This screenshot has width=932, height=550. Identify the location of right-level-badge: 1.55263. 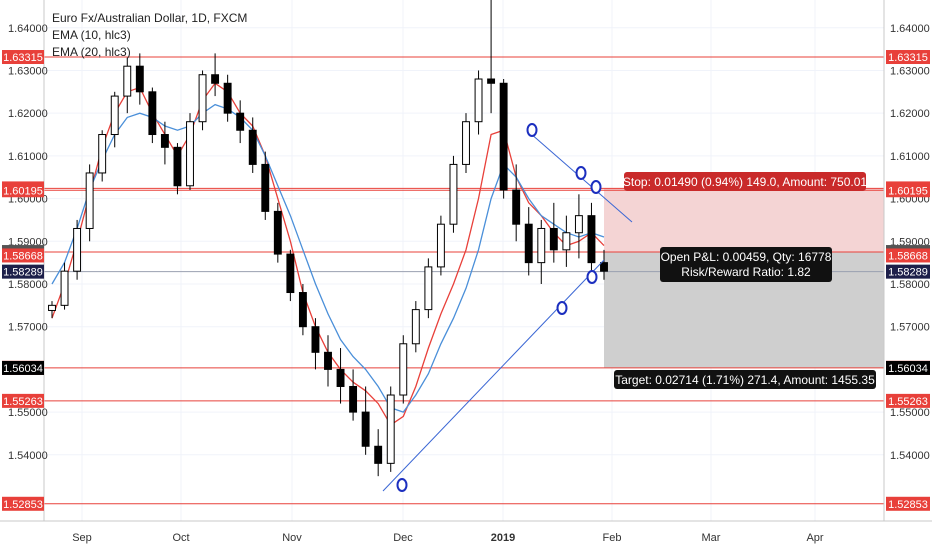
(908, 402).